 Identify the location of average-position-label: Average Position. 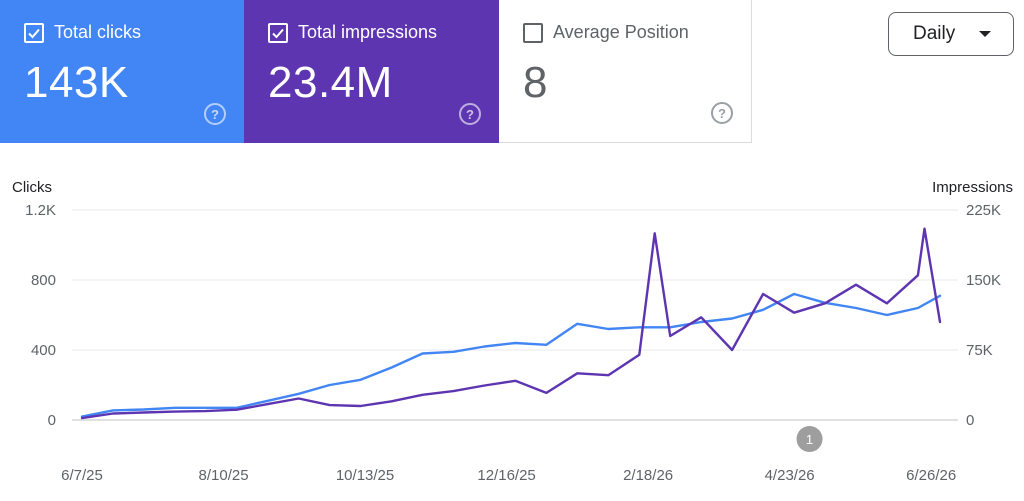
(621, 32).